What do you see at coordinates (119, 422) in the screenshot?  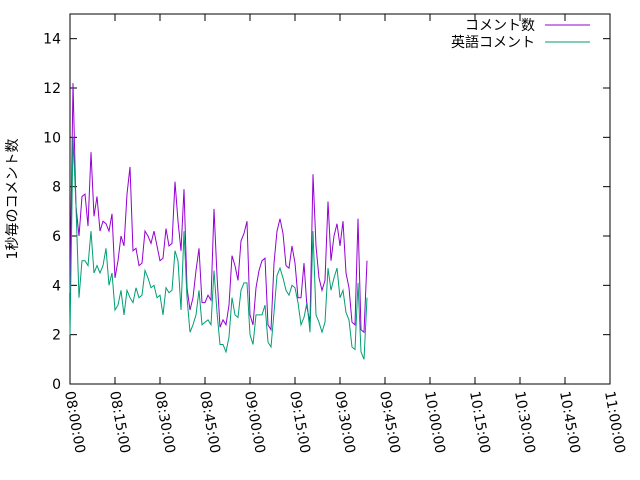 I see `x-tick-label: 08:15:00` at bounding box center [119, 422].